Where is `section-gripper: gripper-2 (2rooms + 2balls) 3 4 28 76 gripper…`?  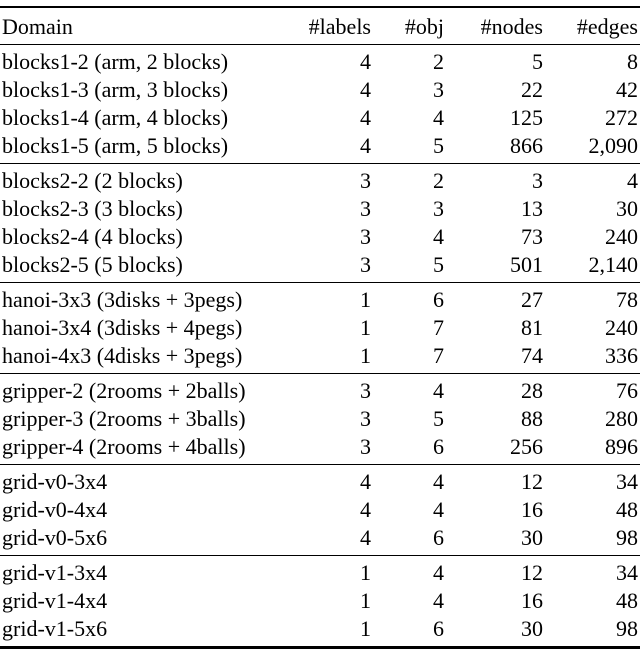
section-gripper: gripper-2 (2rooms + 2balls) 3 4 28 76 gripper… is located at coordinates (320, 419).